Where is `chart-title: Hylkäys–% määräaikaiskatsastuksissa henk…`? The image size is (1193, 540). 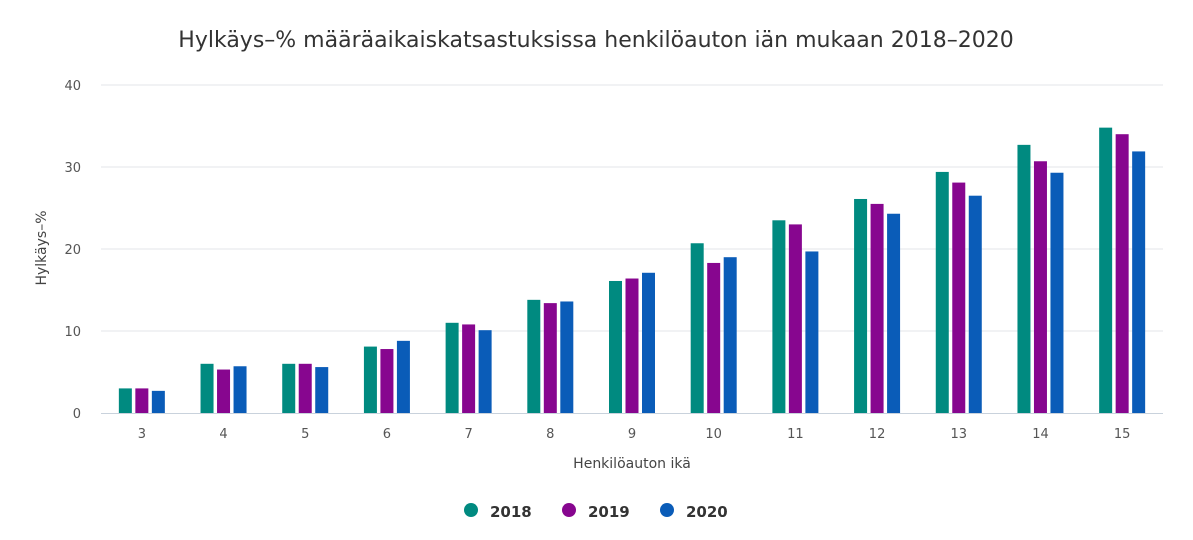
chart-title: Hylkäys–% määräaikaiskatsastuksissa henk… is located at coordinates (595, 40).